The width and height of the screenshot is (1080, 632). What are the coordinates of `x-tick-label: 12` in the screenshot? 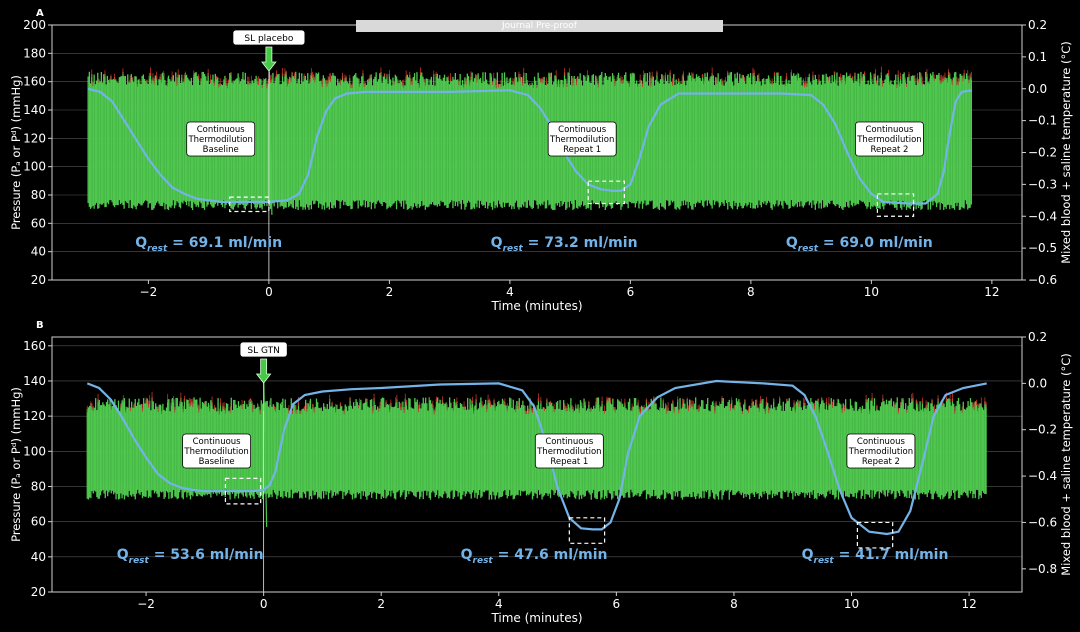 It's located at (991, 292).